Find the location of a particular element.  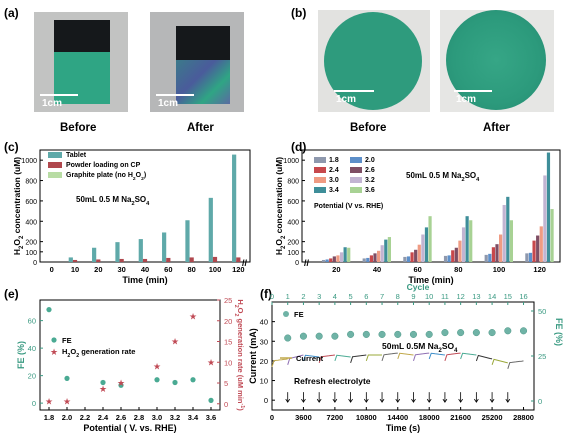

x-axis-title: Time (min) is located at coordinates (144, 280).